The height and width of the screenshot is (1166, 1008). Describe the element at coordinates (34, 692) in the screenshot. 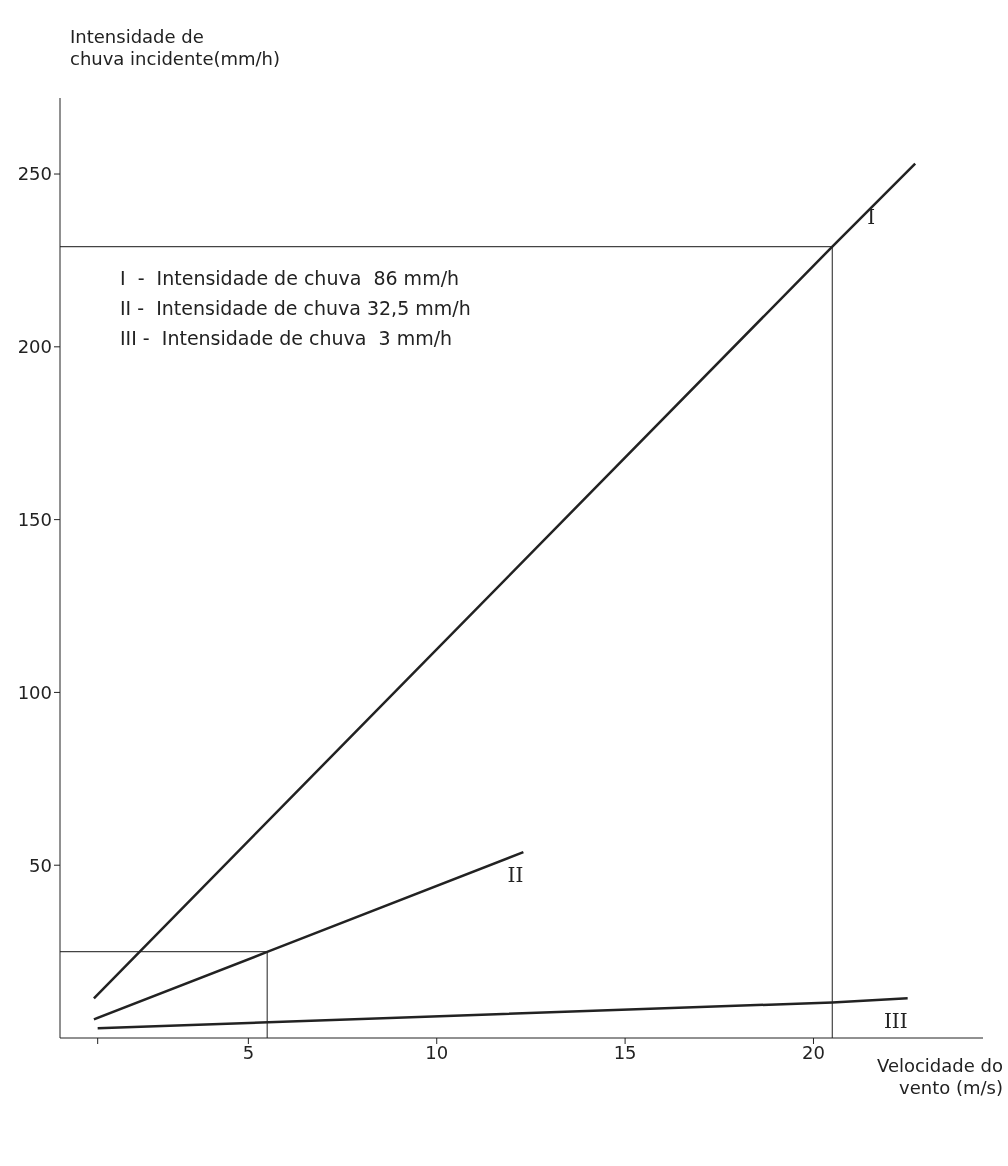

I see `y-tick-label: 100` at that location.